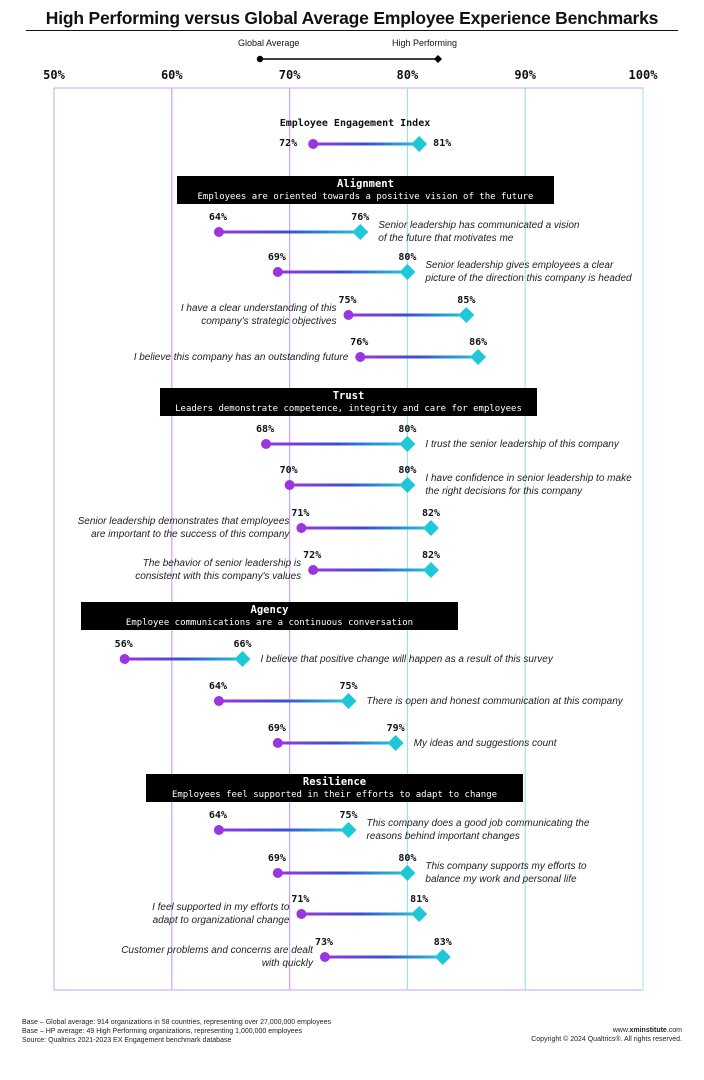 The width and height of the screenshot is (704, 1080). I want to click on question-label: My ideas and suggestions count, so click(485, 743).